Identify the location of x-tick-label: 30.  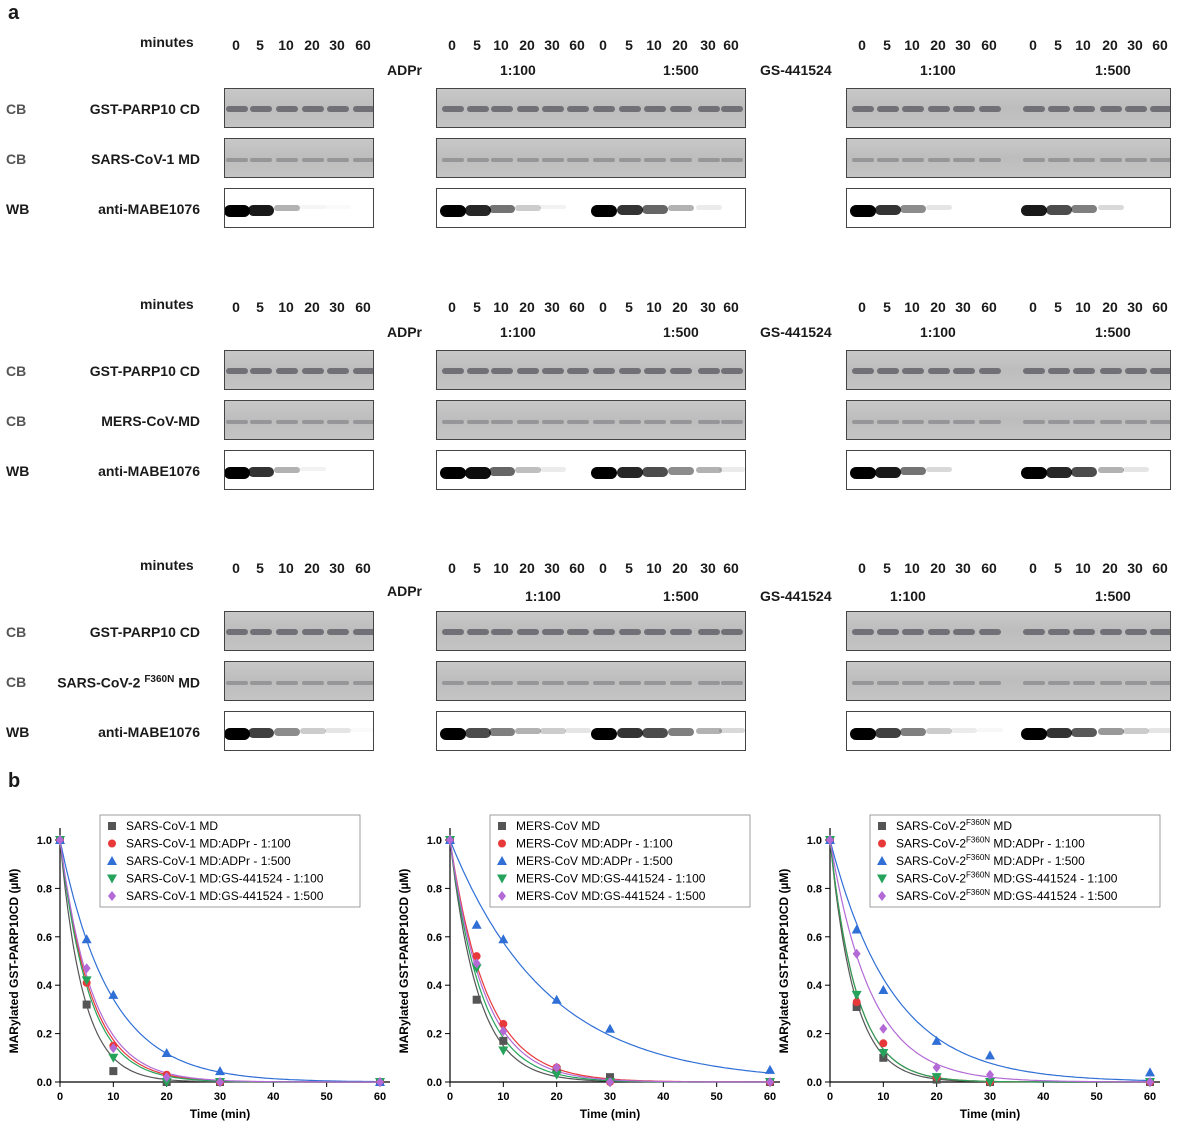
(990, 1097).